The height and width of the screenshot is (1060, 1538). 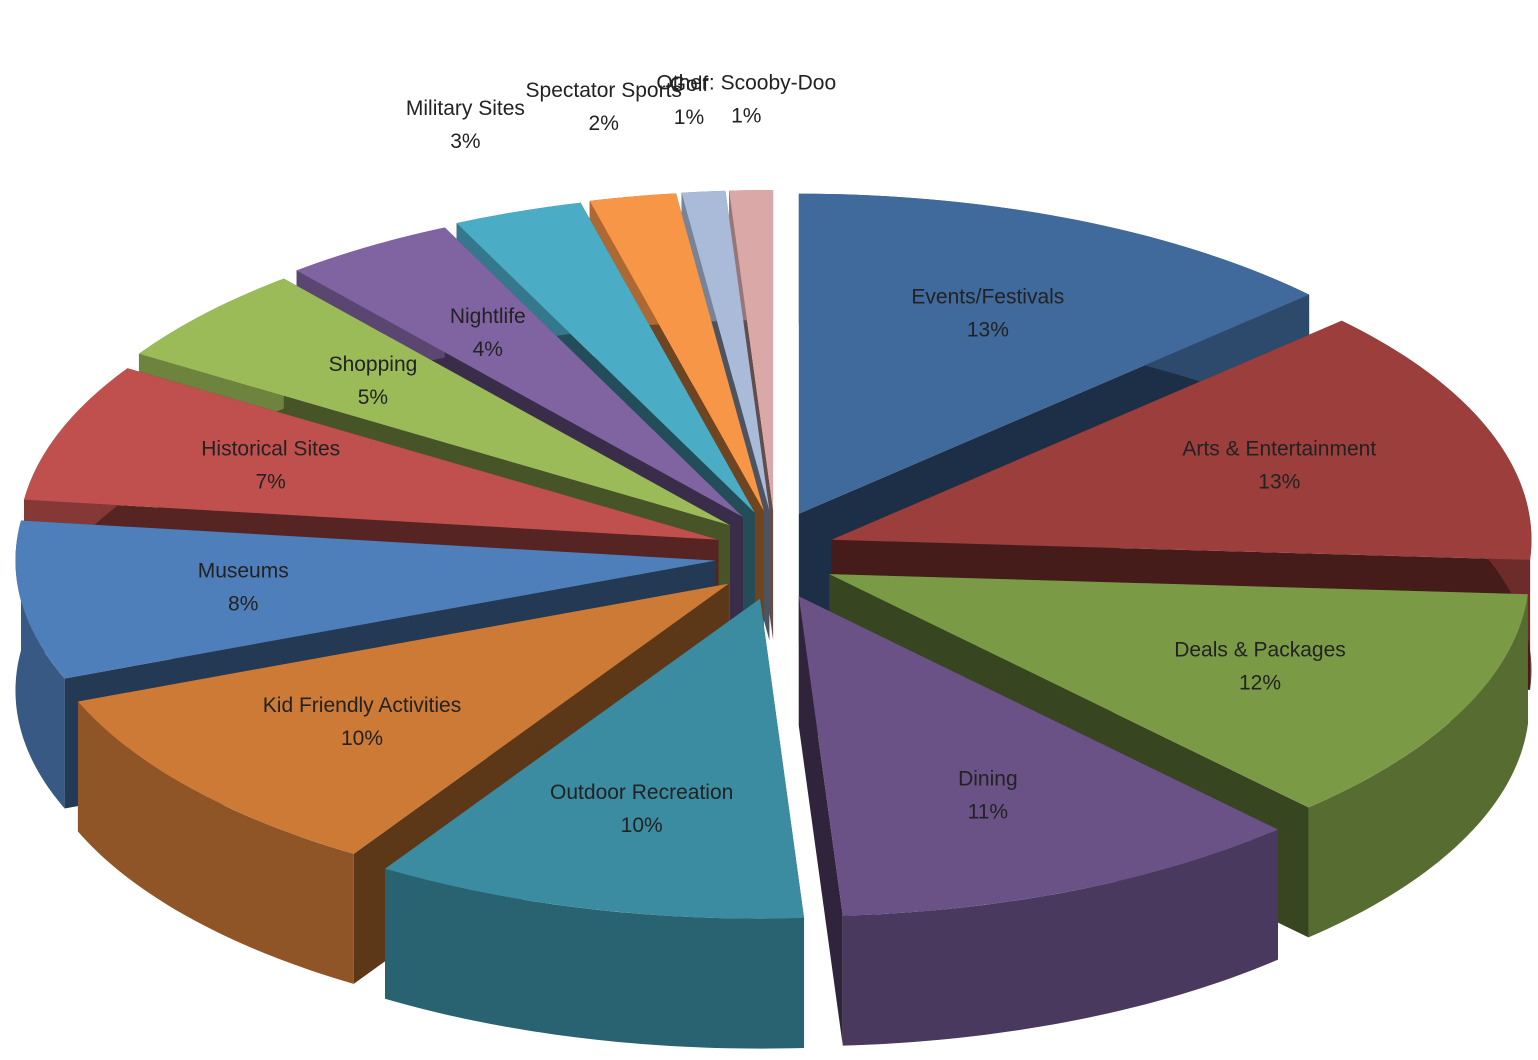 I want to click on slice-category: Museums, so click(x=243, y=570).